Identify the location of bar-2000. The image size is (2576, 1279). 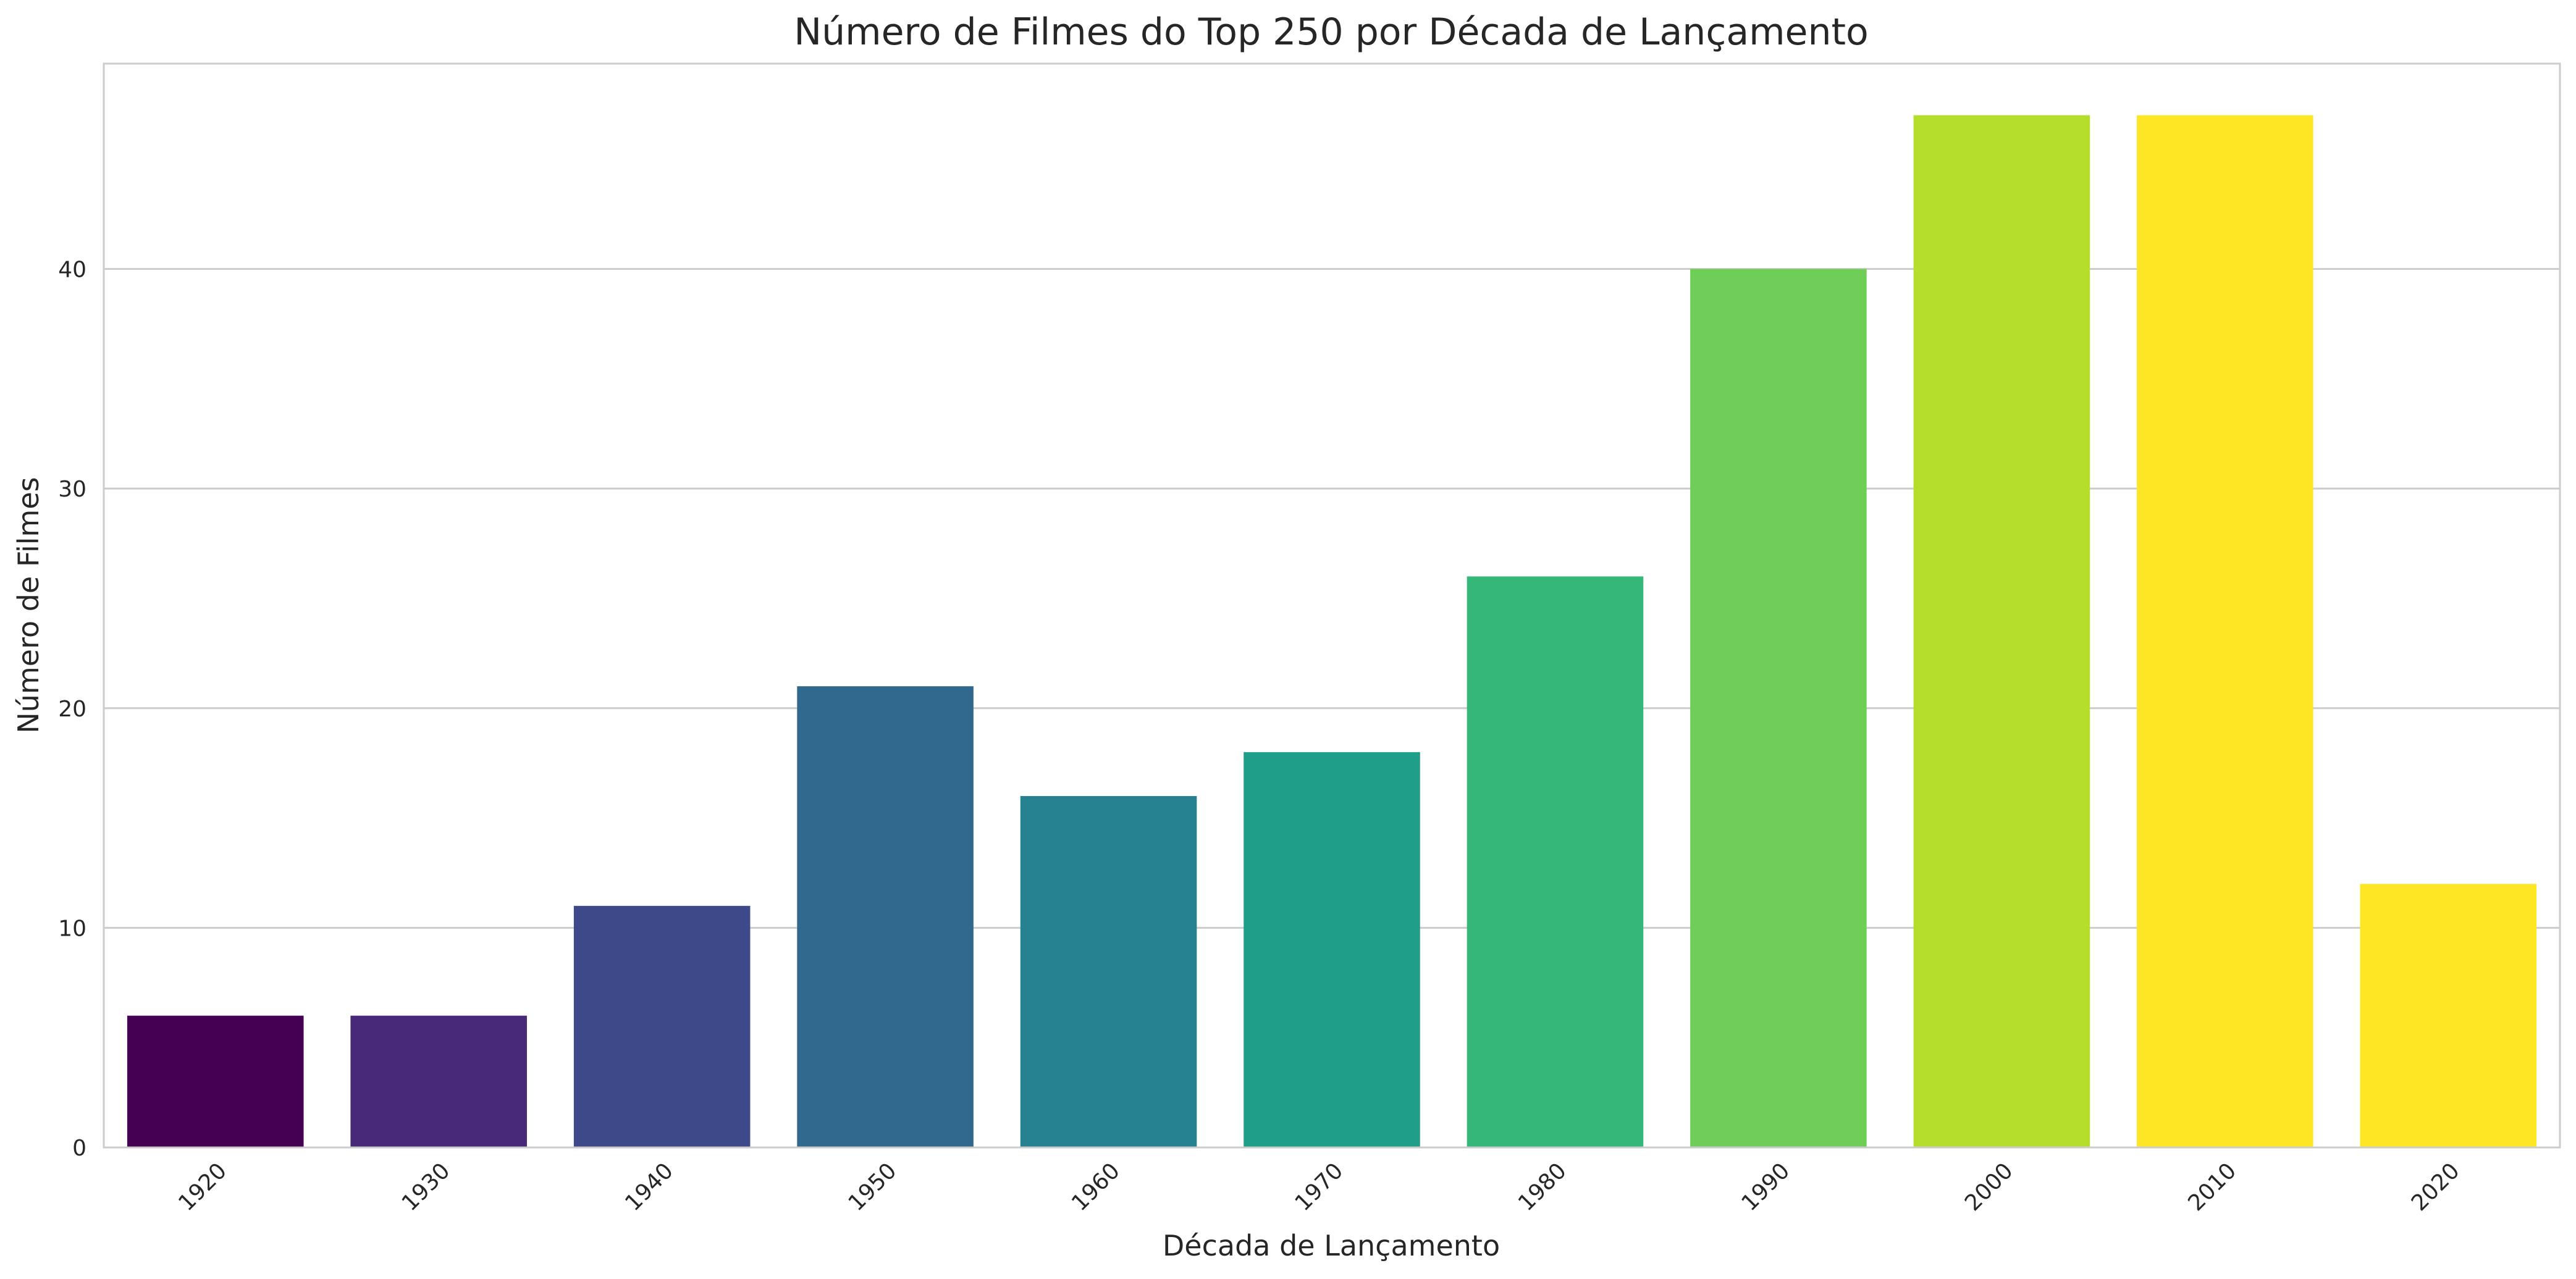
(2001, 632).